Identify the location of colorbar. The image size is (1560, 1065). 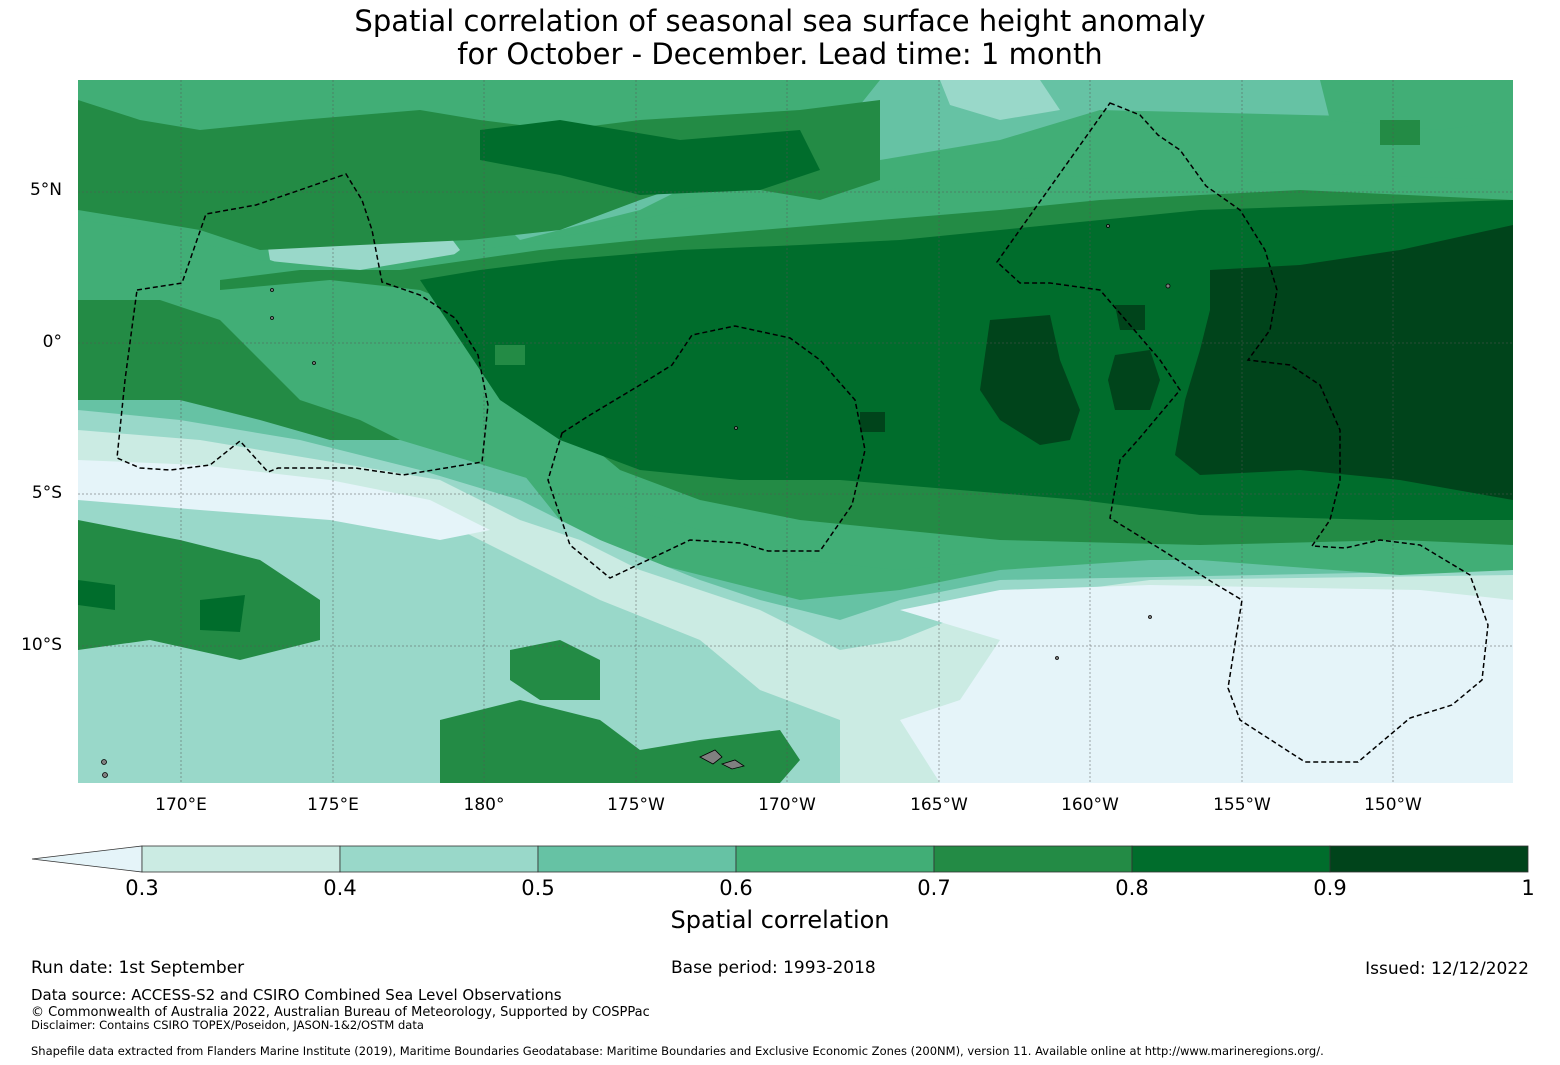
(780, 859).